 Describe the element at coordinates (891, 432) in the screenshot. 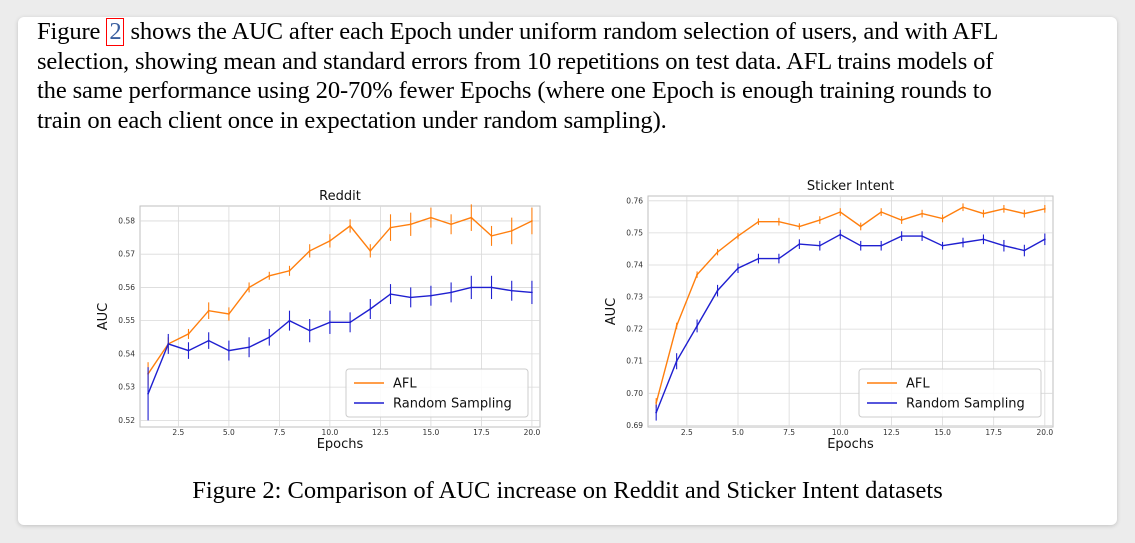

I see `x-tick-label: 12.5` at that location.